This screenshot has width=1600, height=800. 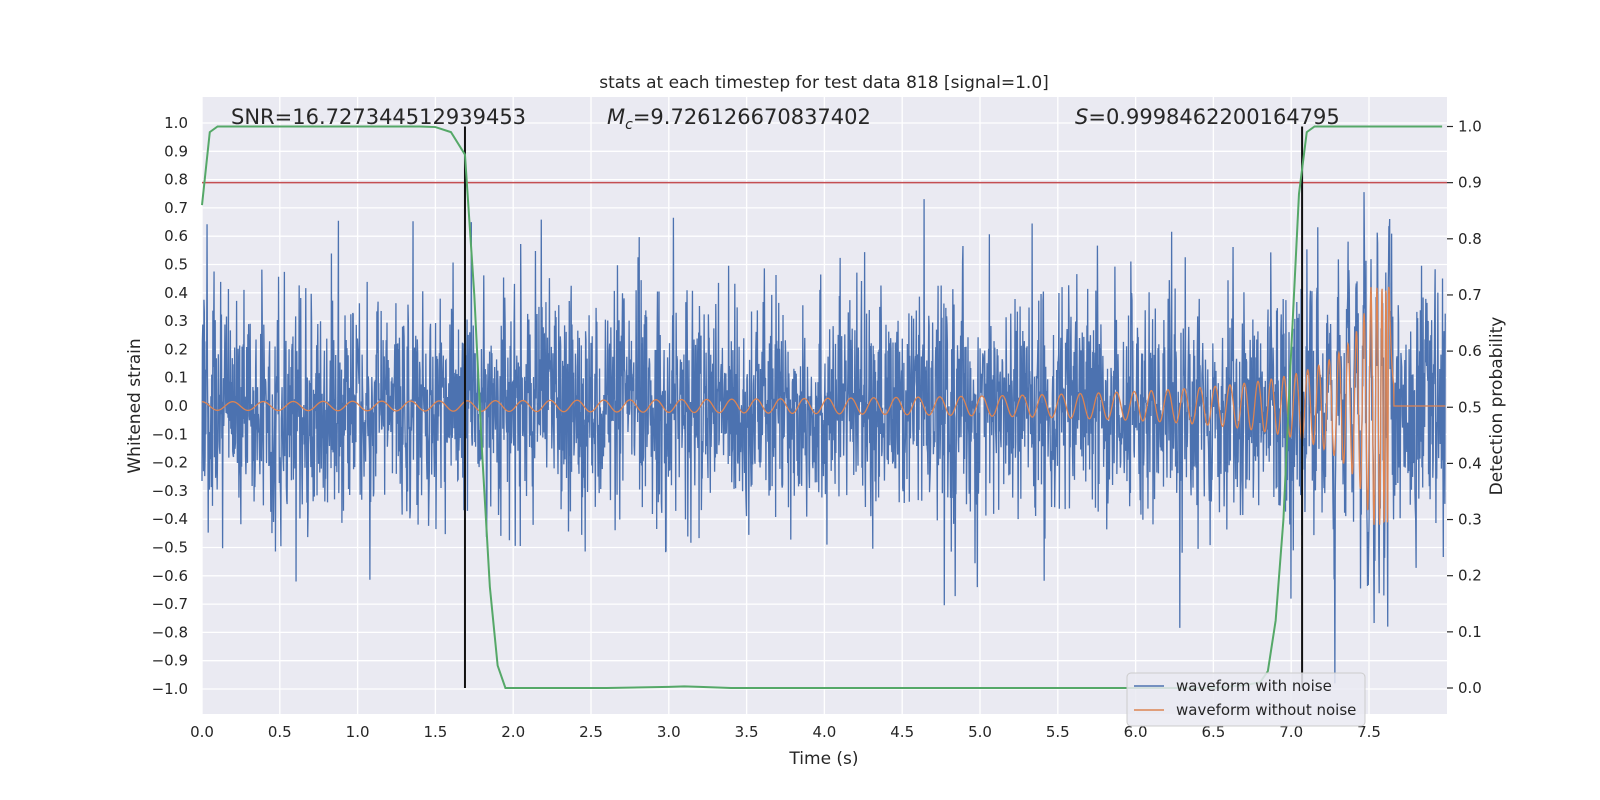 What do you see at coordinates (170, 604) in the screenshot?
I see `y-tick-label: −0.7` at bounding box center [170, 604].